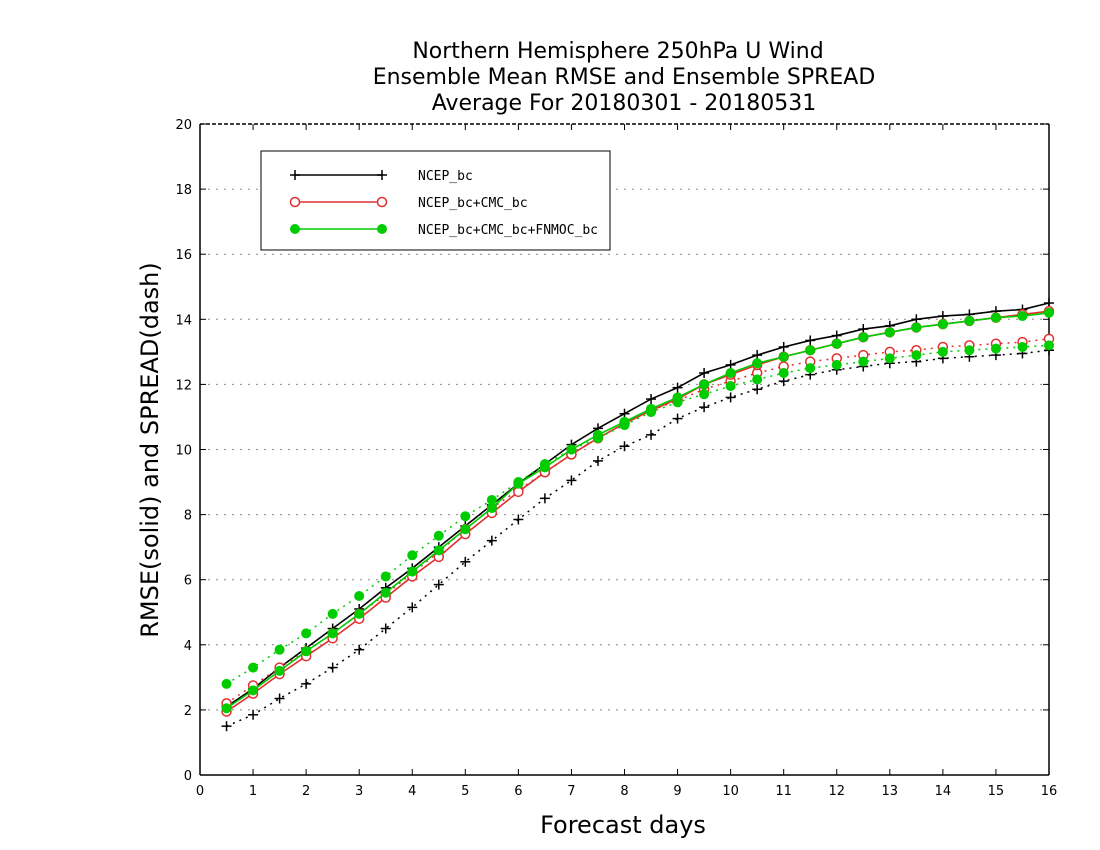 The height and width of the screenshot is (850, 1100). What do you see at coordinates (183, 320) in the screenshot?
I see `y-tick-label-14: 14` at bounding box center [183, 320].